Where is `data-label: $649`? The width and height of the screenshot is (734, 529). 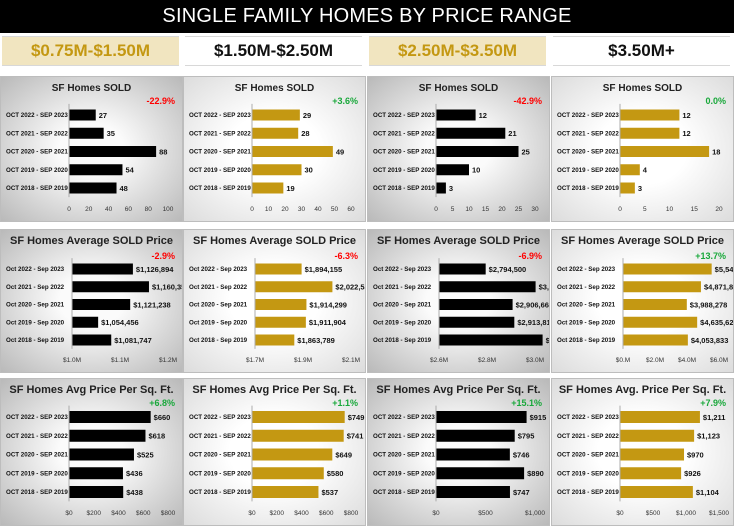
data-label: $649 is located at coordinates (343, 454).